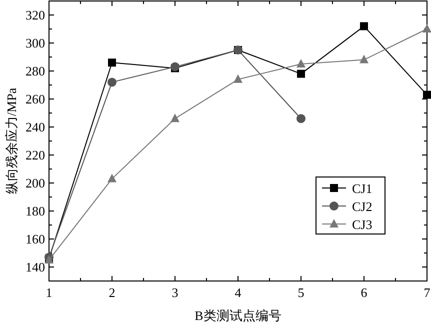  What do you see at coordinates (49, 292) in the screenshot?
I see `x-tick-label: 1` at bounding box center [49, 292].